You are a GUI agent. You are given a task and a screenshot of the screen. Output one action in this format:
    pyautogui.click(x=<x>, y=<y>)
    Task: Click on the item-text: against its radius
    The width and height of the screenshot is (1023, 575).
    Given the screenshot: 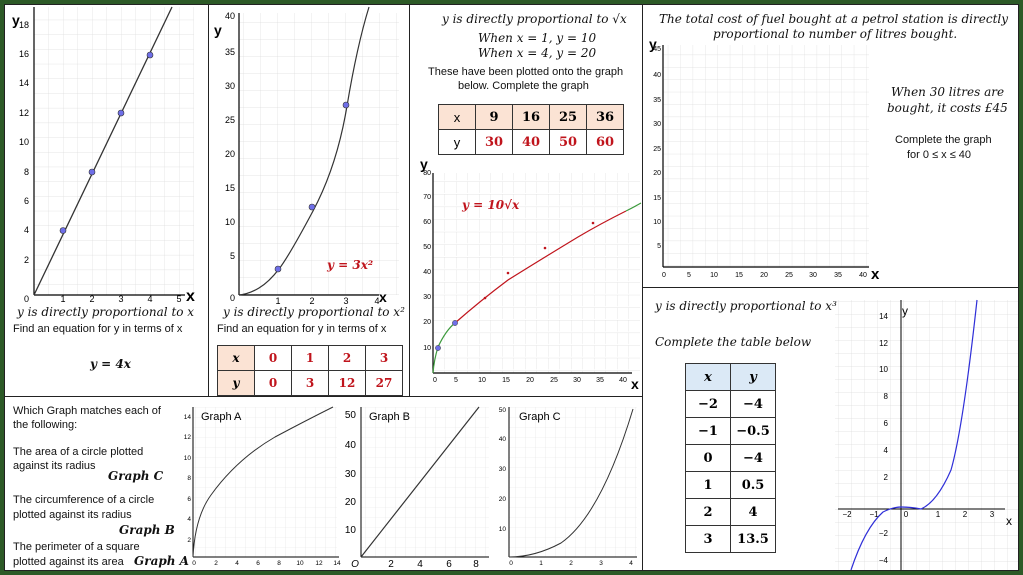 What is the action you would take?
    pyautogui.click(x=54, y=466)
    